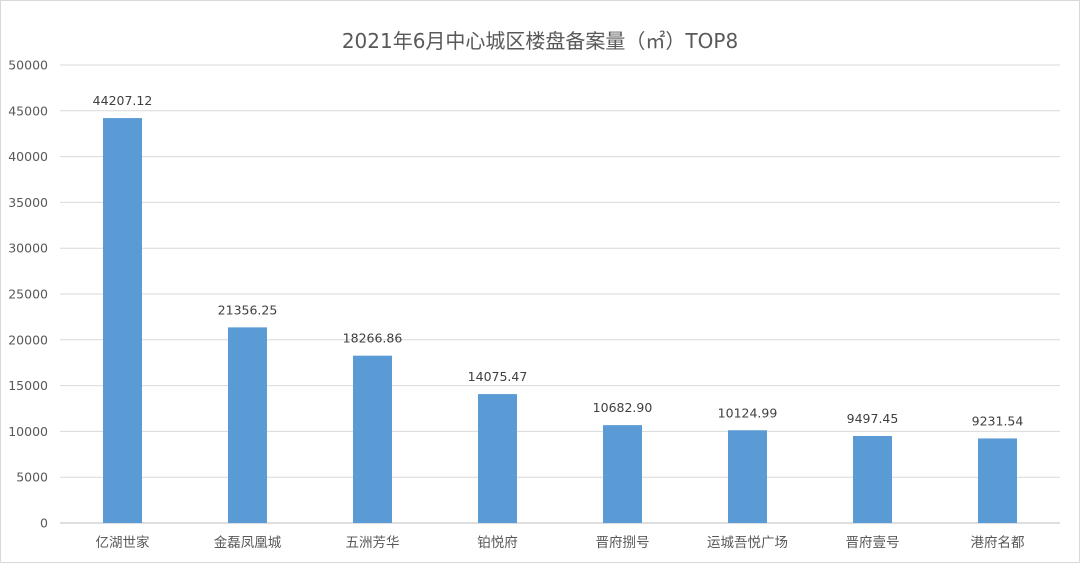 The width and height of the screenshot is (1080, 563). I want to click on data-label: 10124.99, so click(748, 412).